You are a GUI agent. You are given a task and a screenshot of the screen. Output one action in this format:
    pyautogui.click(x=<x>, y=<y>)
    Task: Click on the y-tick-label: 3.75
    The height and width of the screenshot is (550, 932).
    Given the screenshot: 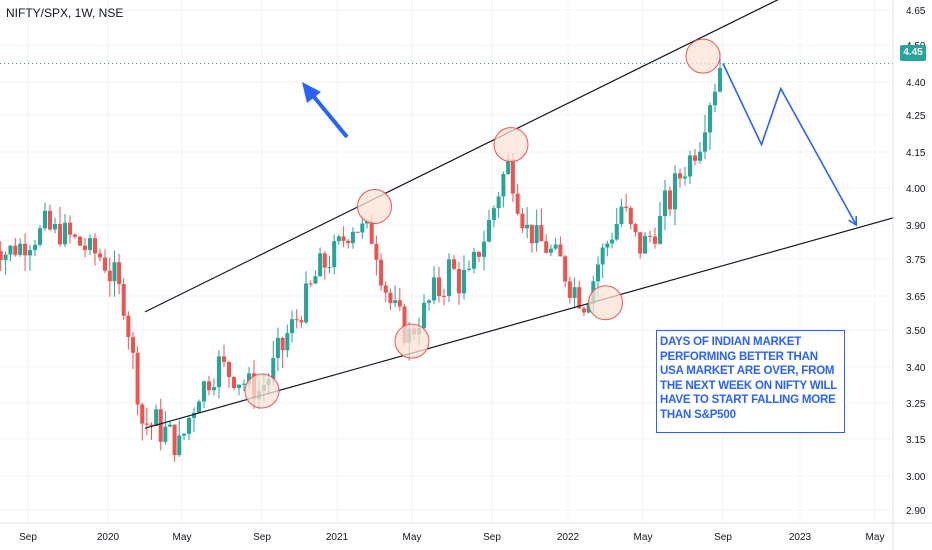 What is the action you would take?
    pyautogui.click(x=916, y=260)
    